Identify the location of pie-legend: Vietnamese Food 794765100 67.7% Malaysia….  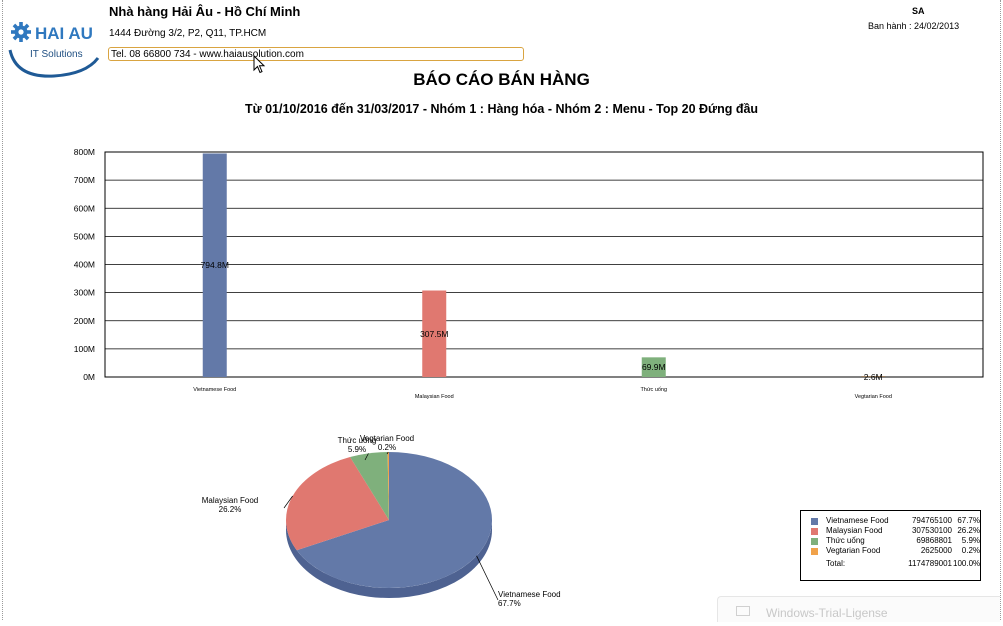
(890, 545).